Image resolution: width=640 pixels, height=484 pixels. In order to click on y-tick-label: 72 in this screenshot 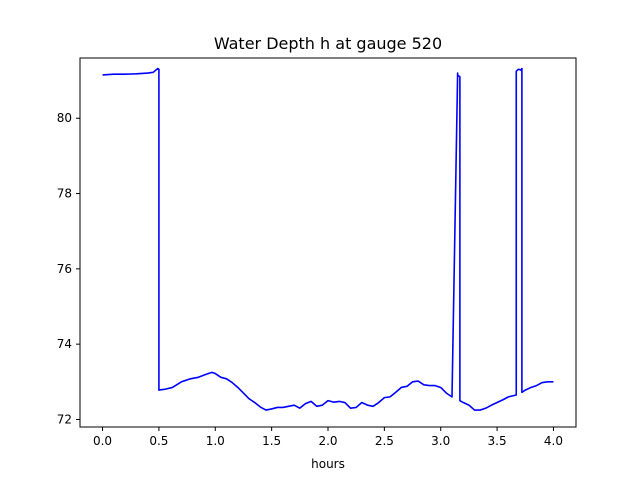, I will do `click(64, 419)`.